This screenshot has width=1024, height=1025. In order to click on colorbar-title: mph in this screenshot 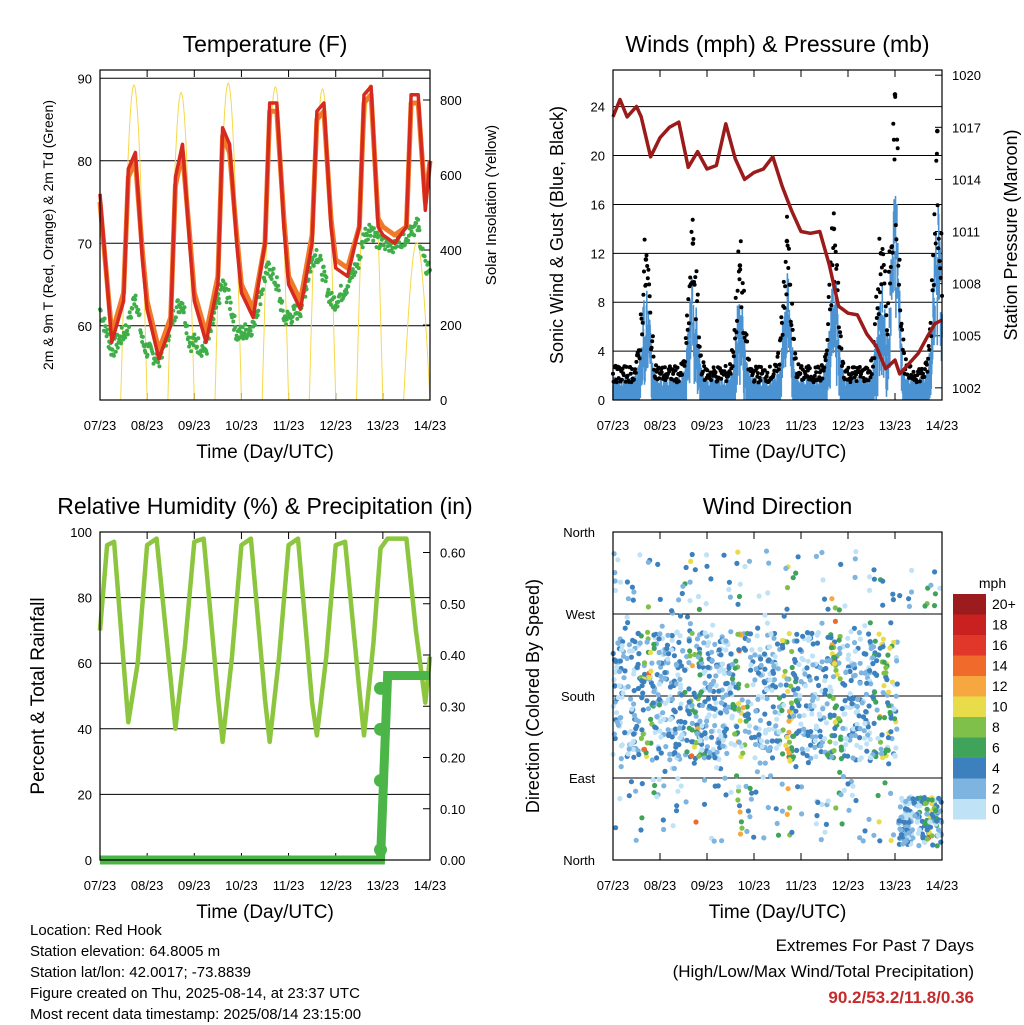, I will do `click(992, 583)`.